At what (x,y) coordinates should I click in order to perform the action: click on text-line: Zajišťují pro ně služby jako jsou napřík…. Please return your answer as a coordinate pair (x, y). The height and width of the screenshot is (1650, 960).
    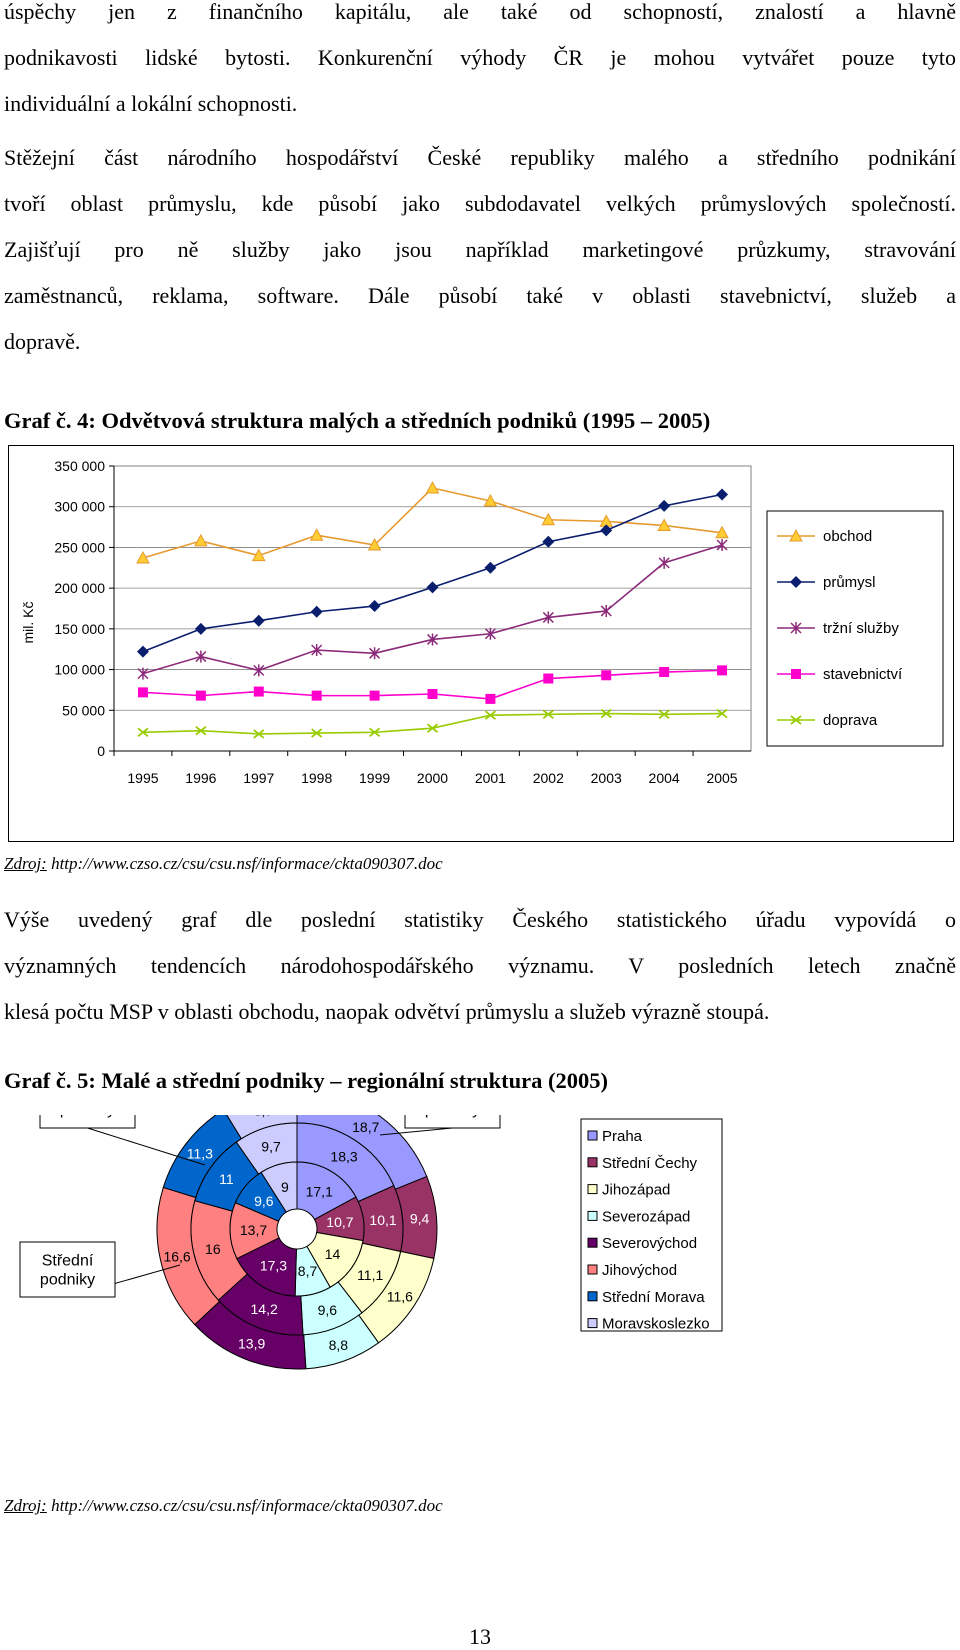
    Looking at the image, I should click on (480, 249).